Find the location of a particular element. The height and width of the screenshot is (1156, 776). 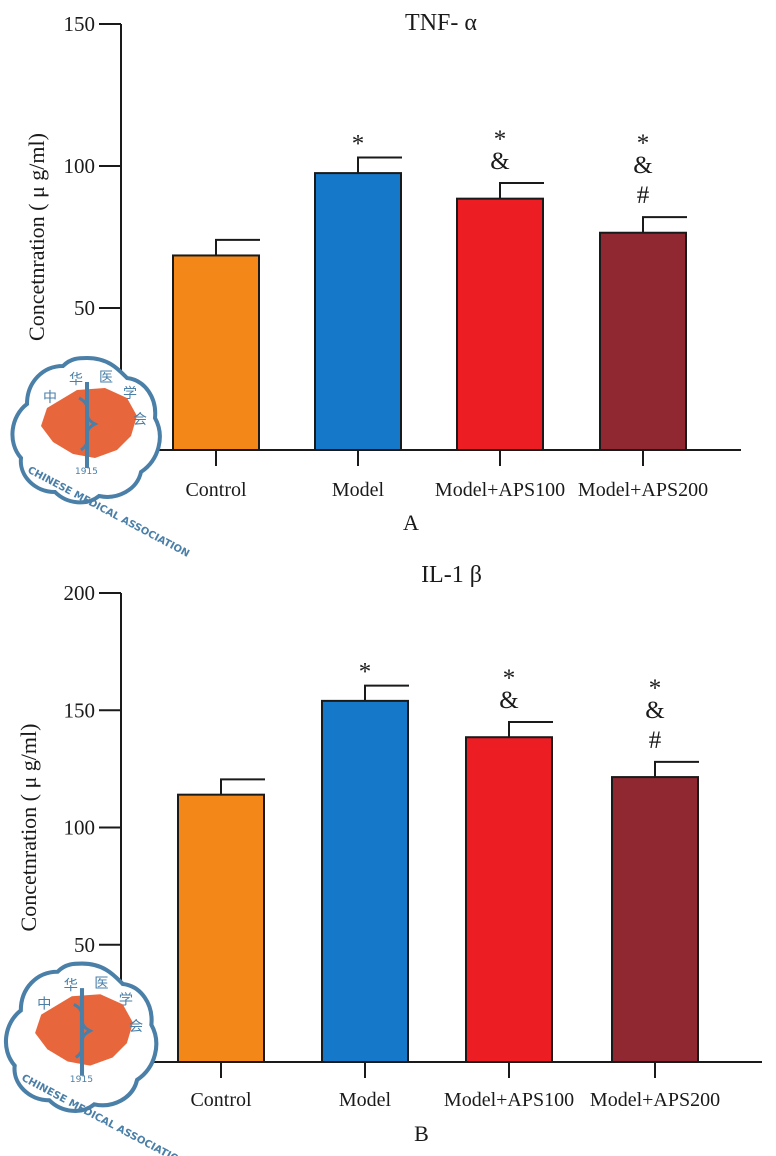

panel-label: A is located at coordinates (411, 522).